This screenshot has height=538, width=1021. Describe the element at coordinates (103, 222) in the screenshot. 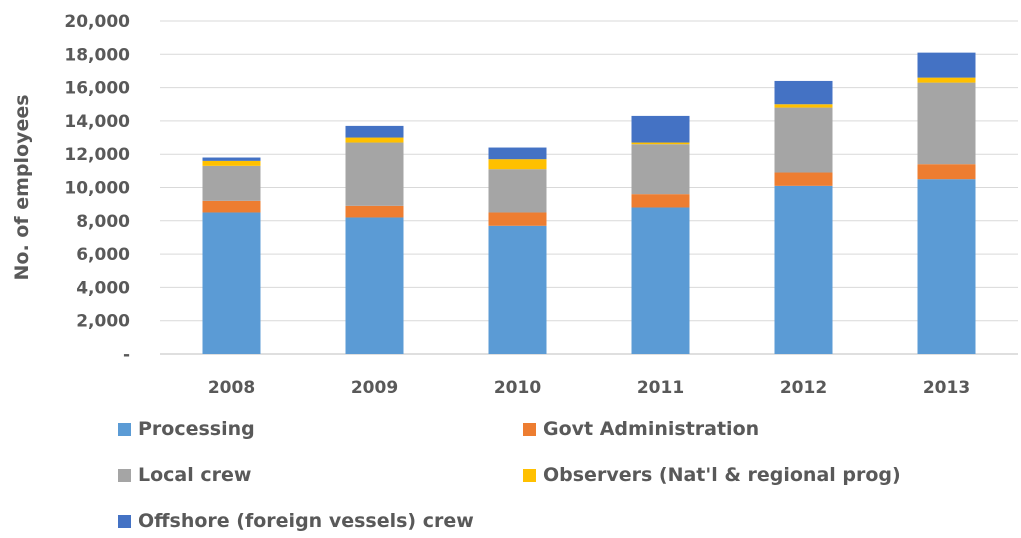

I see `y-tick-label: 8,000` at that location.